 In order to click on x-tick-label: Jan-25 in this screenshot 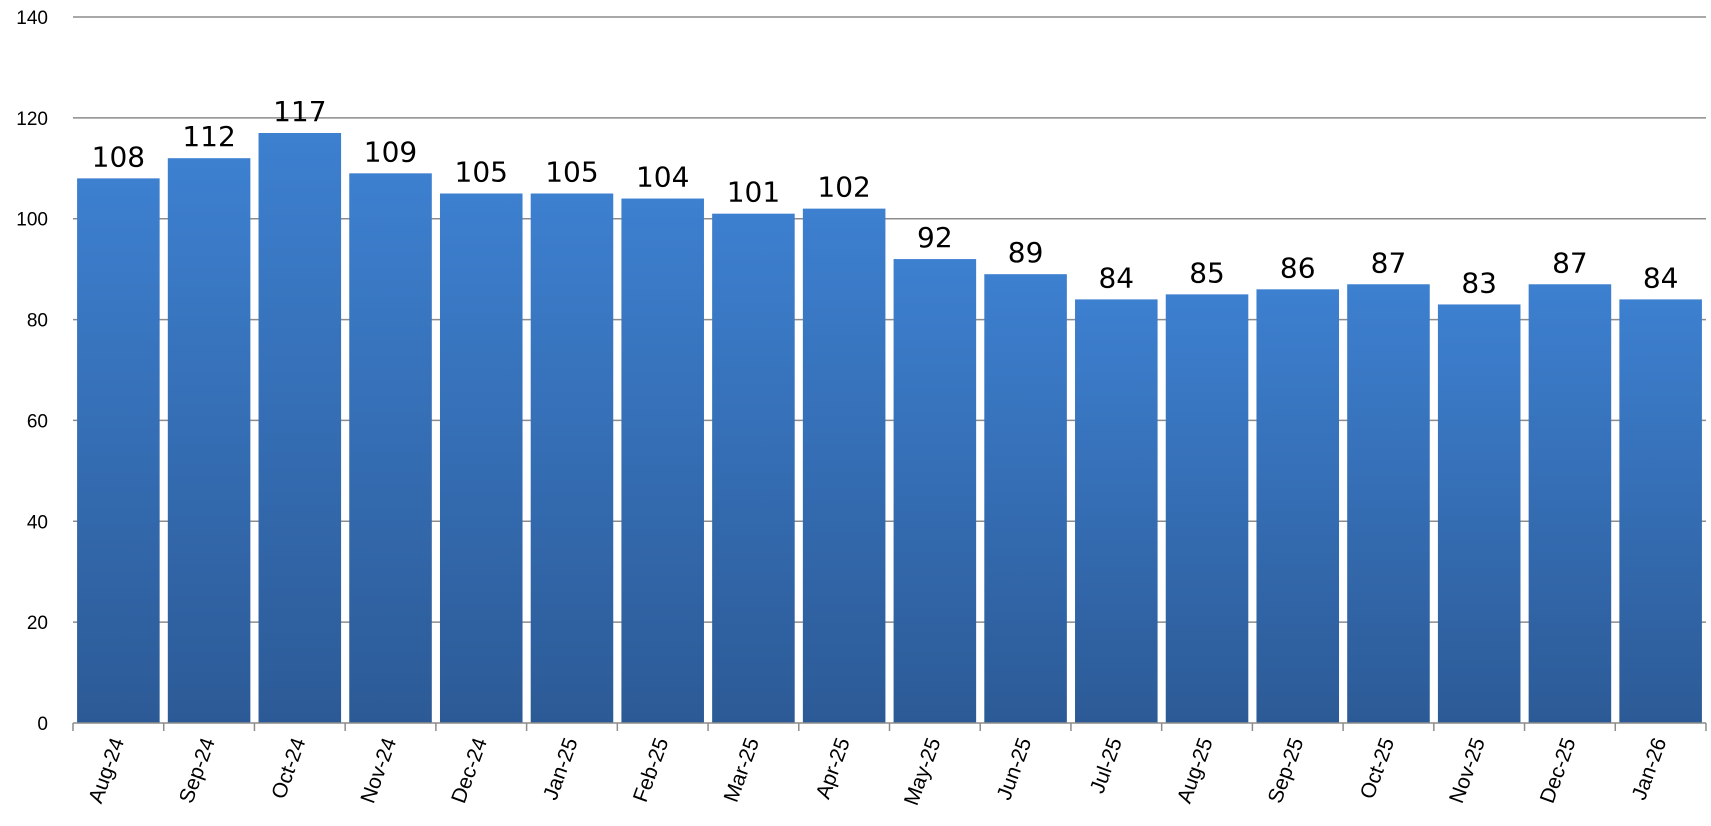, I will do `click(561, 769)`.